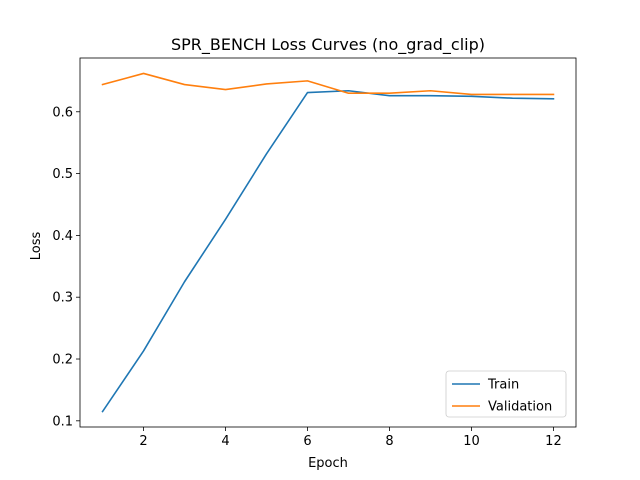 Image resolution: width=640 pixels, height=480 pixels. What do you see at coordinates (143, 441) in the screenshot?
I see `x-tick-label: 2` at bounding box center [143, 441].